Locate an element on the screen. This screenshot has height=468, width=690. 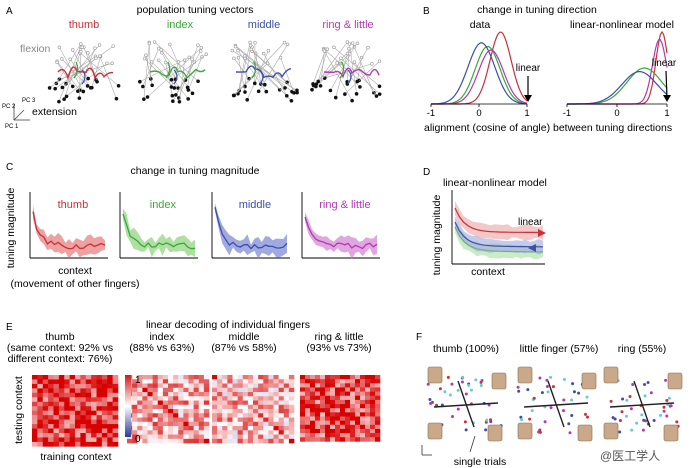
magnitude-finger-label: middle is located at coordinates (255, 205).